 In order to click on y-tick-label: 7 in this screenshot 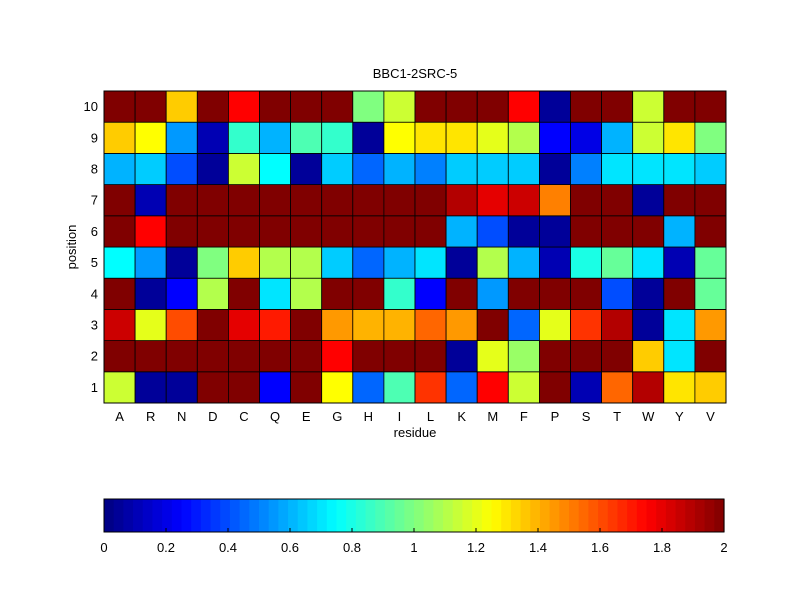, I will do `click(94, 200)`.